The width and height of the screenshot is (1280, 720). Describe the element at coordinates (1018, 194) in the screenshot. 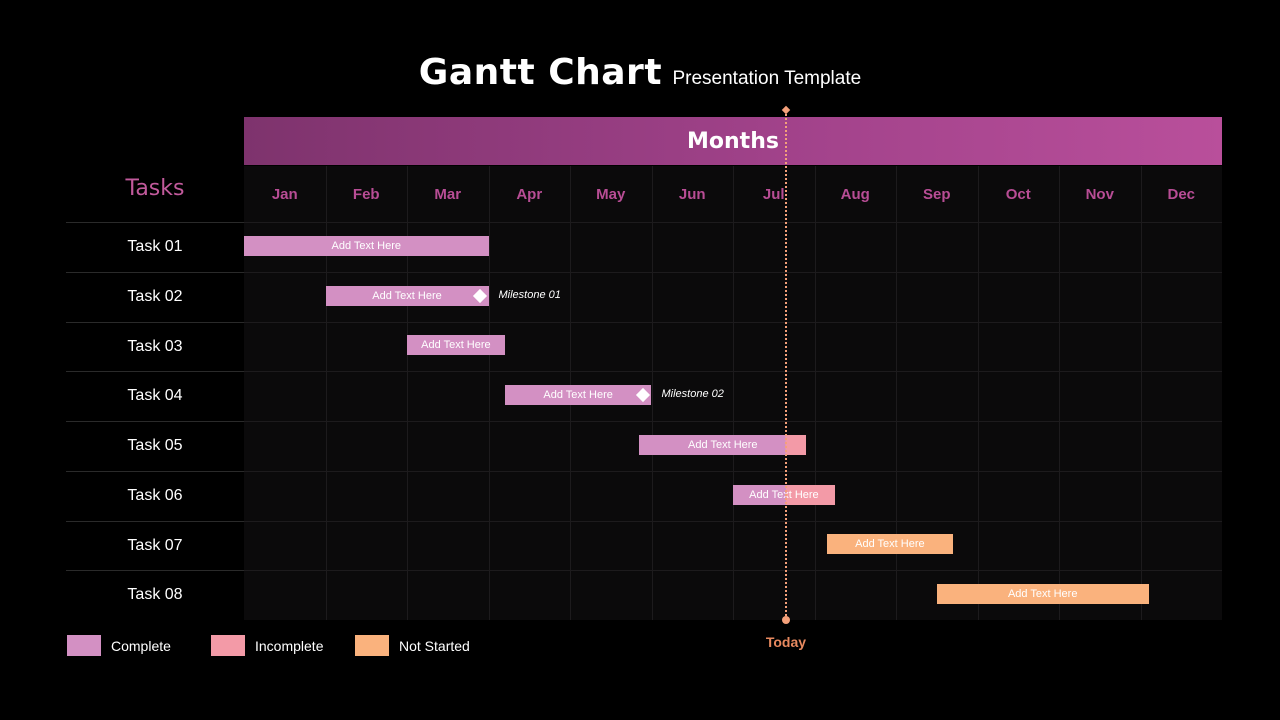

I see `month-label-oct: Oct` at that location.